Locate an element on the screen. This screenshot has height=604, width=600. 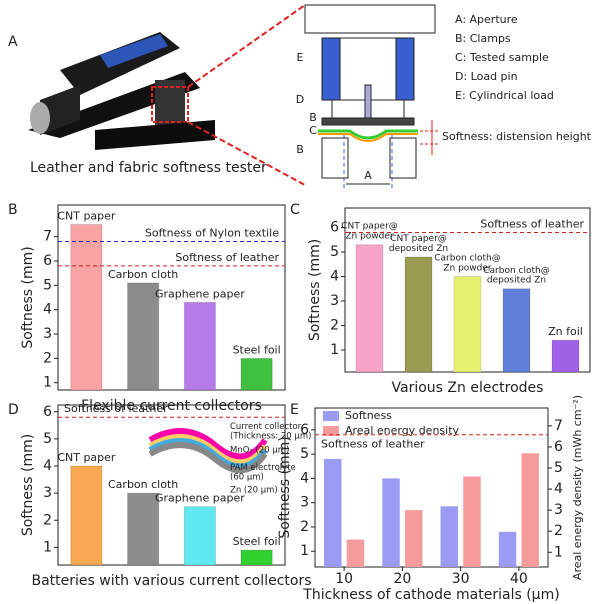
x-tick-label: 30 is located at coordinates (461, 579).